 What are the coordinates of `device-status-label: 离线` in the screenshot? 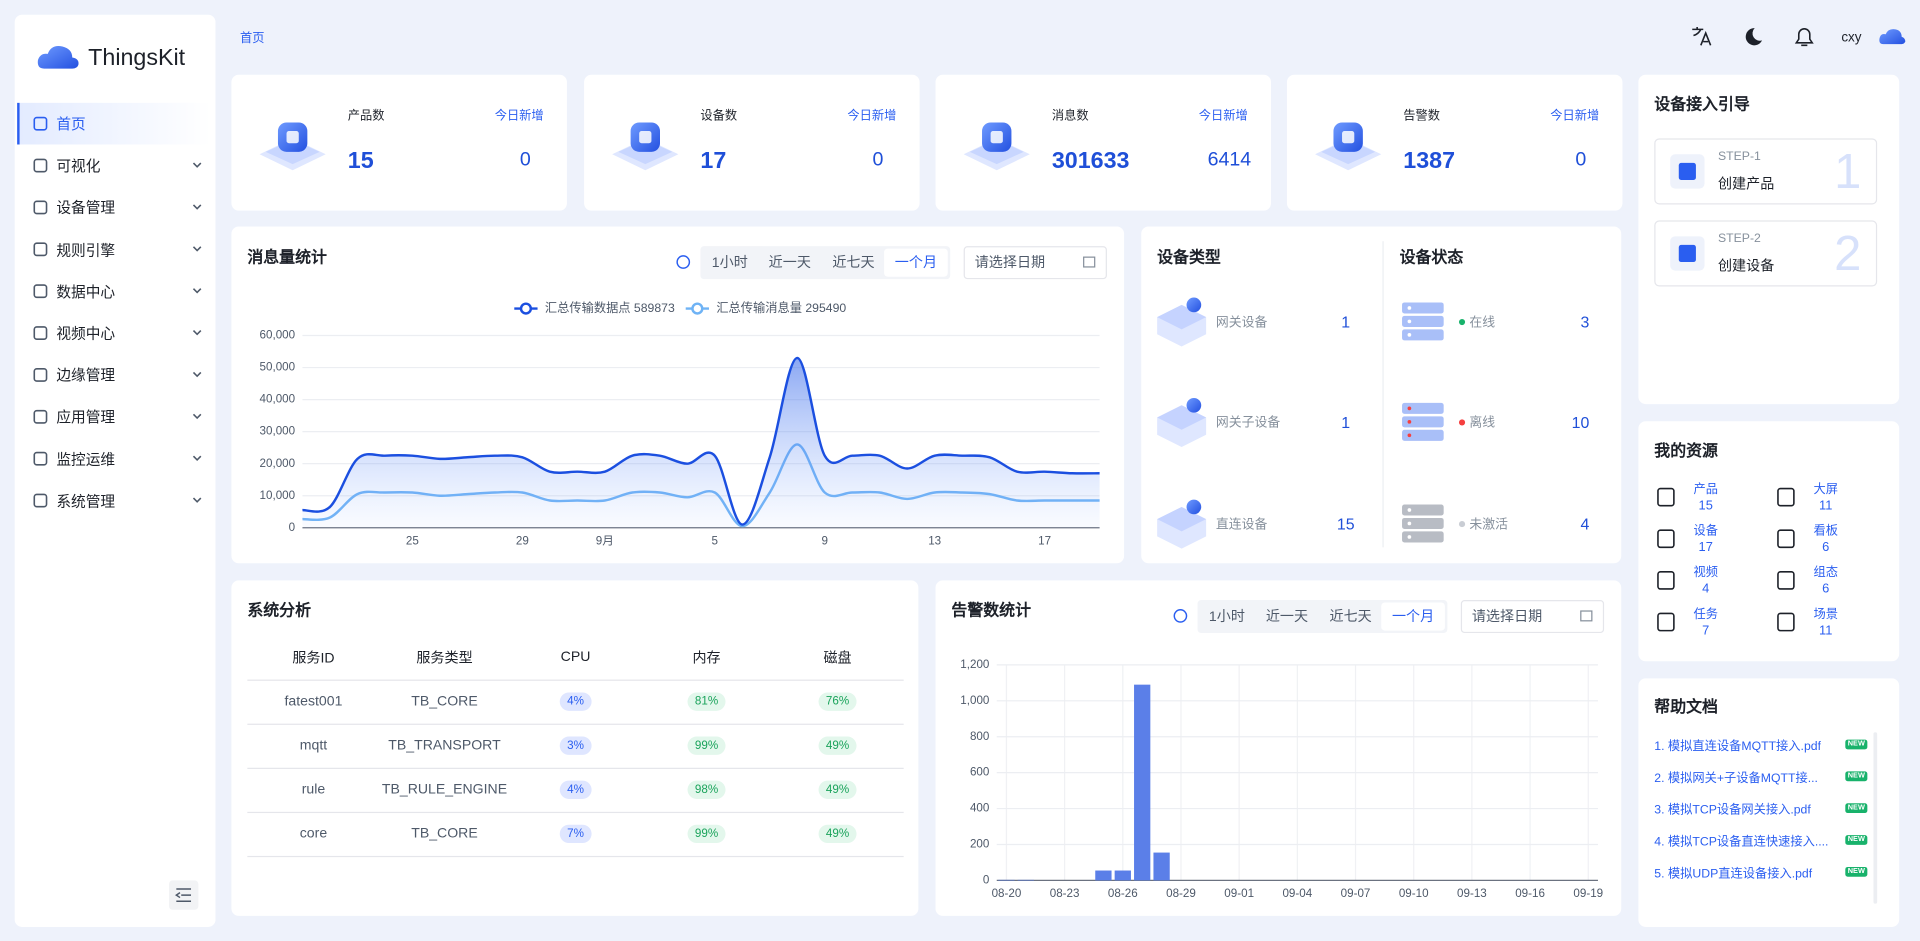 It's located at (1482, 423).